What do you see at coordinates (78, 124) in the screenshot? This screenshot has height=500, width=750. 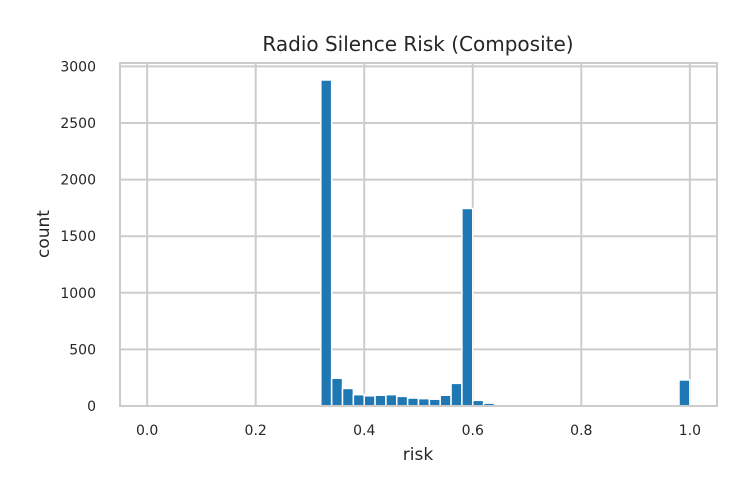 I see `y-tick-label: 2500` at bounding box center [78, 124].